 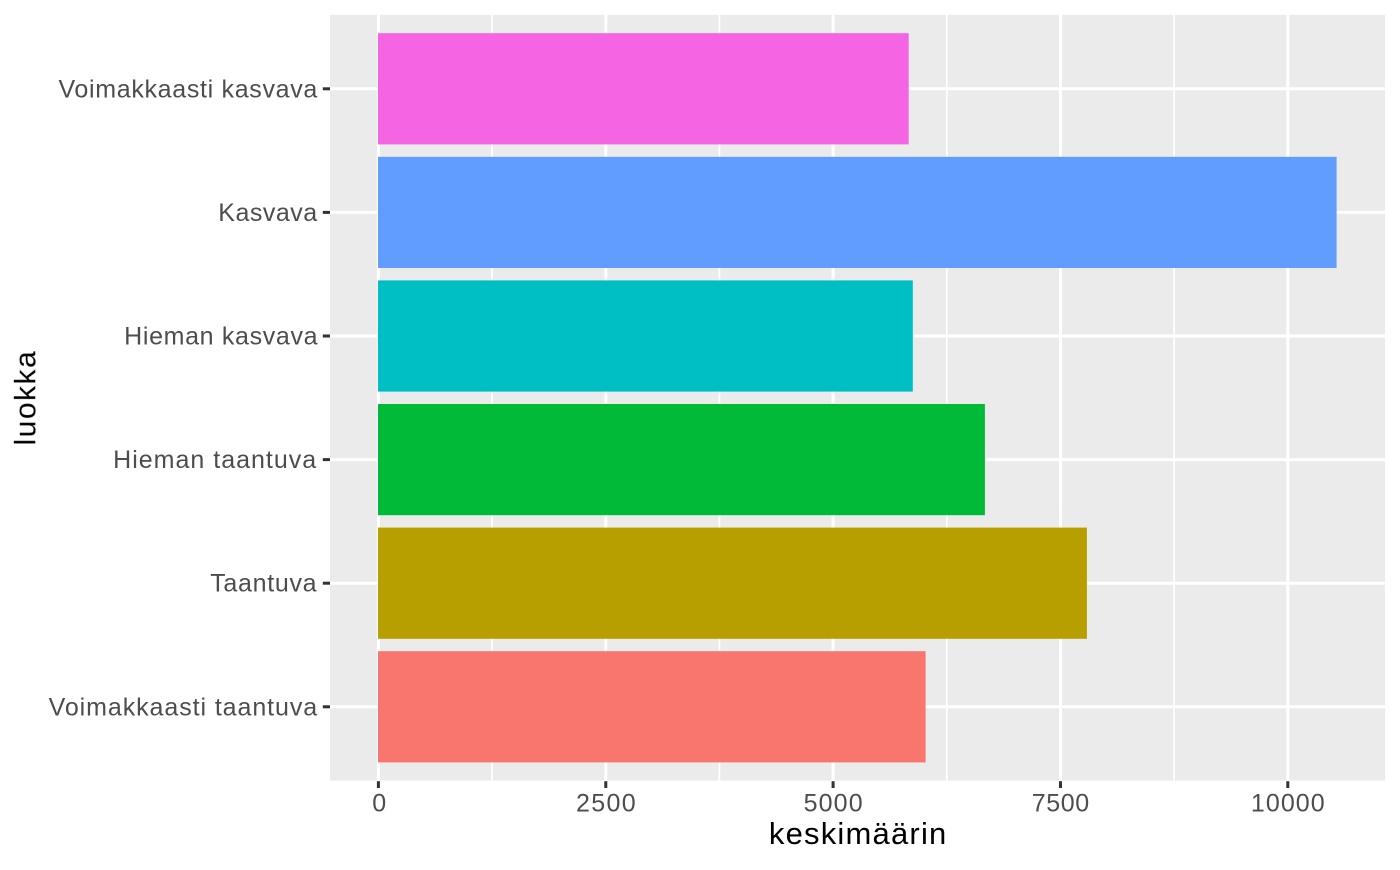 I want to click on svg-text: Voimakkaasti taantuva, so click(x=183, y=707).